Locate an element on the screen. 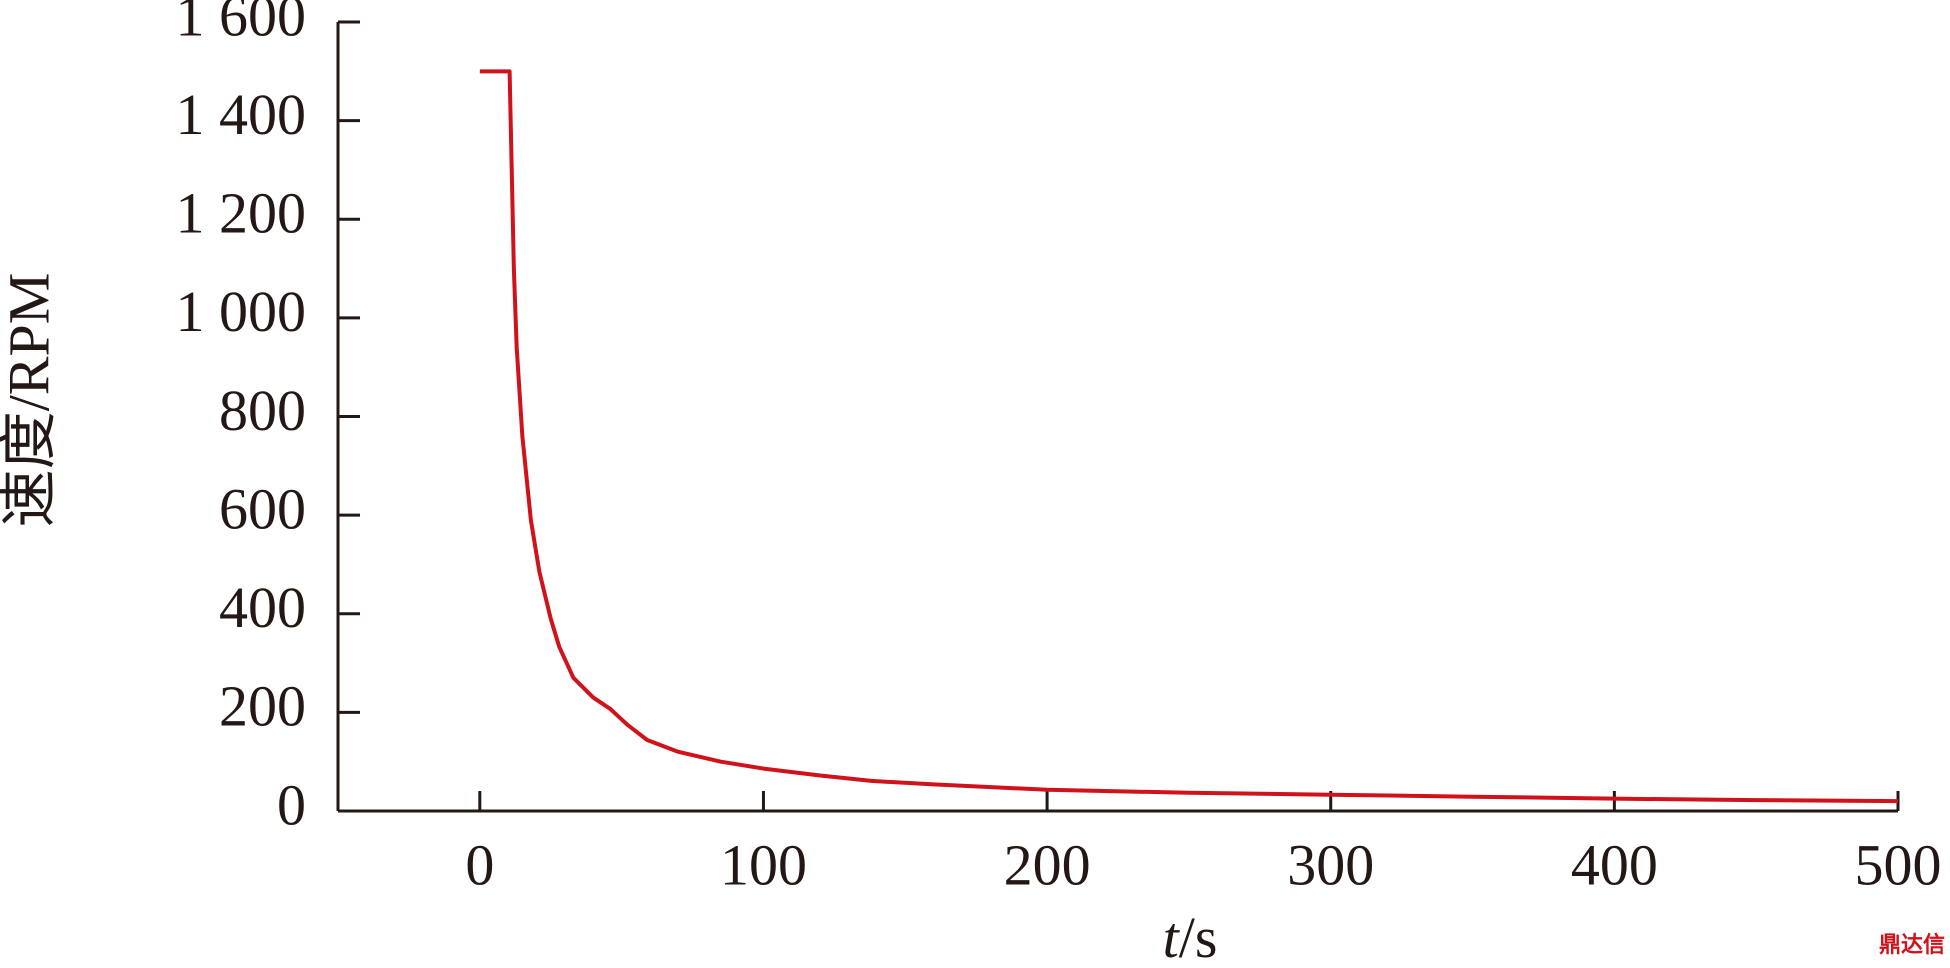 The width and height of the screenshot is (1950, 968). x-tick-label: 100 is located at coordinates (763, 864).